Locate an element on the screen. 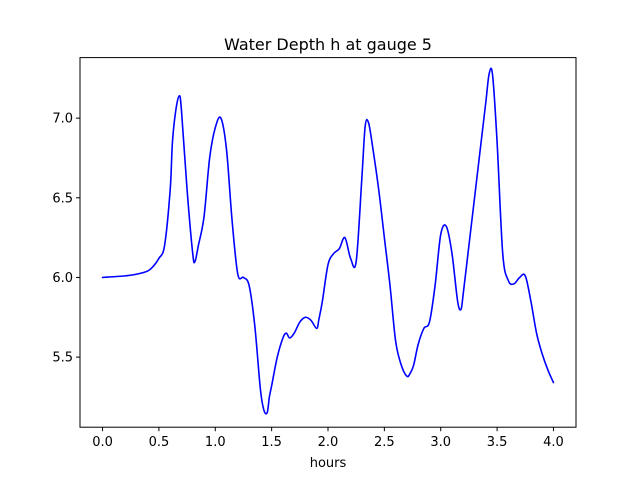 Image resolution: width=640 pixels, height=480 pixels. x-tick-label: 4.0 is located at coordinates (553, 442).